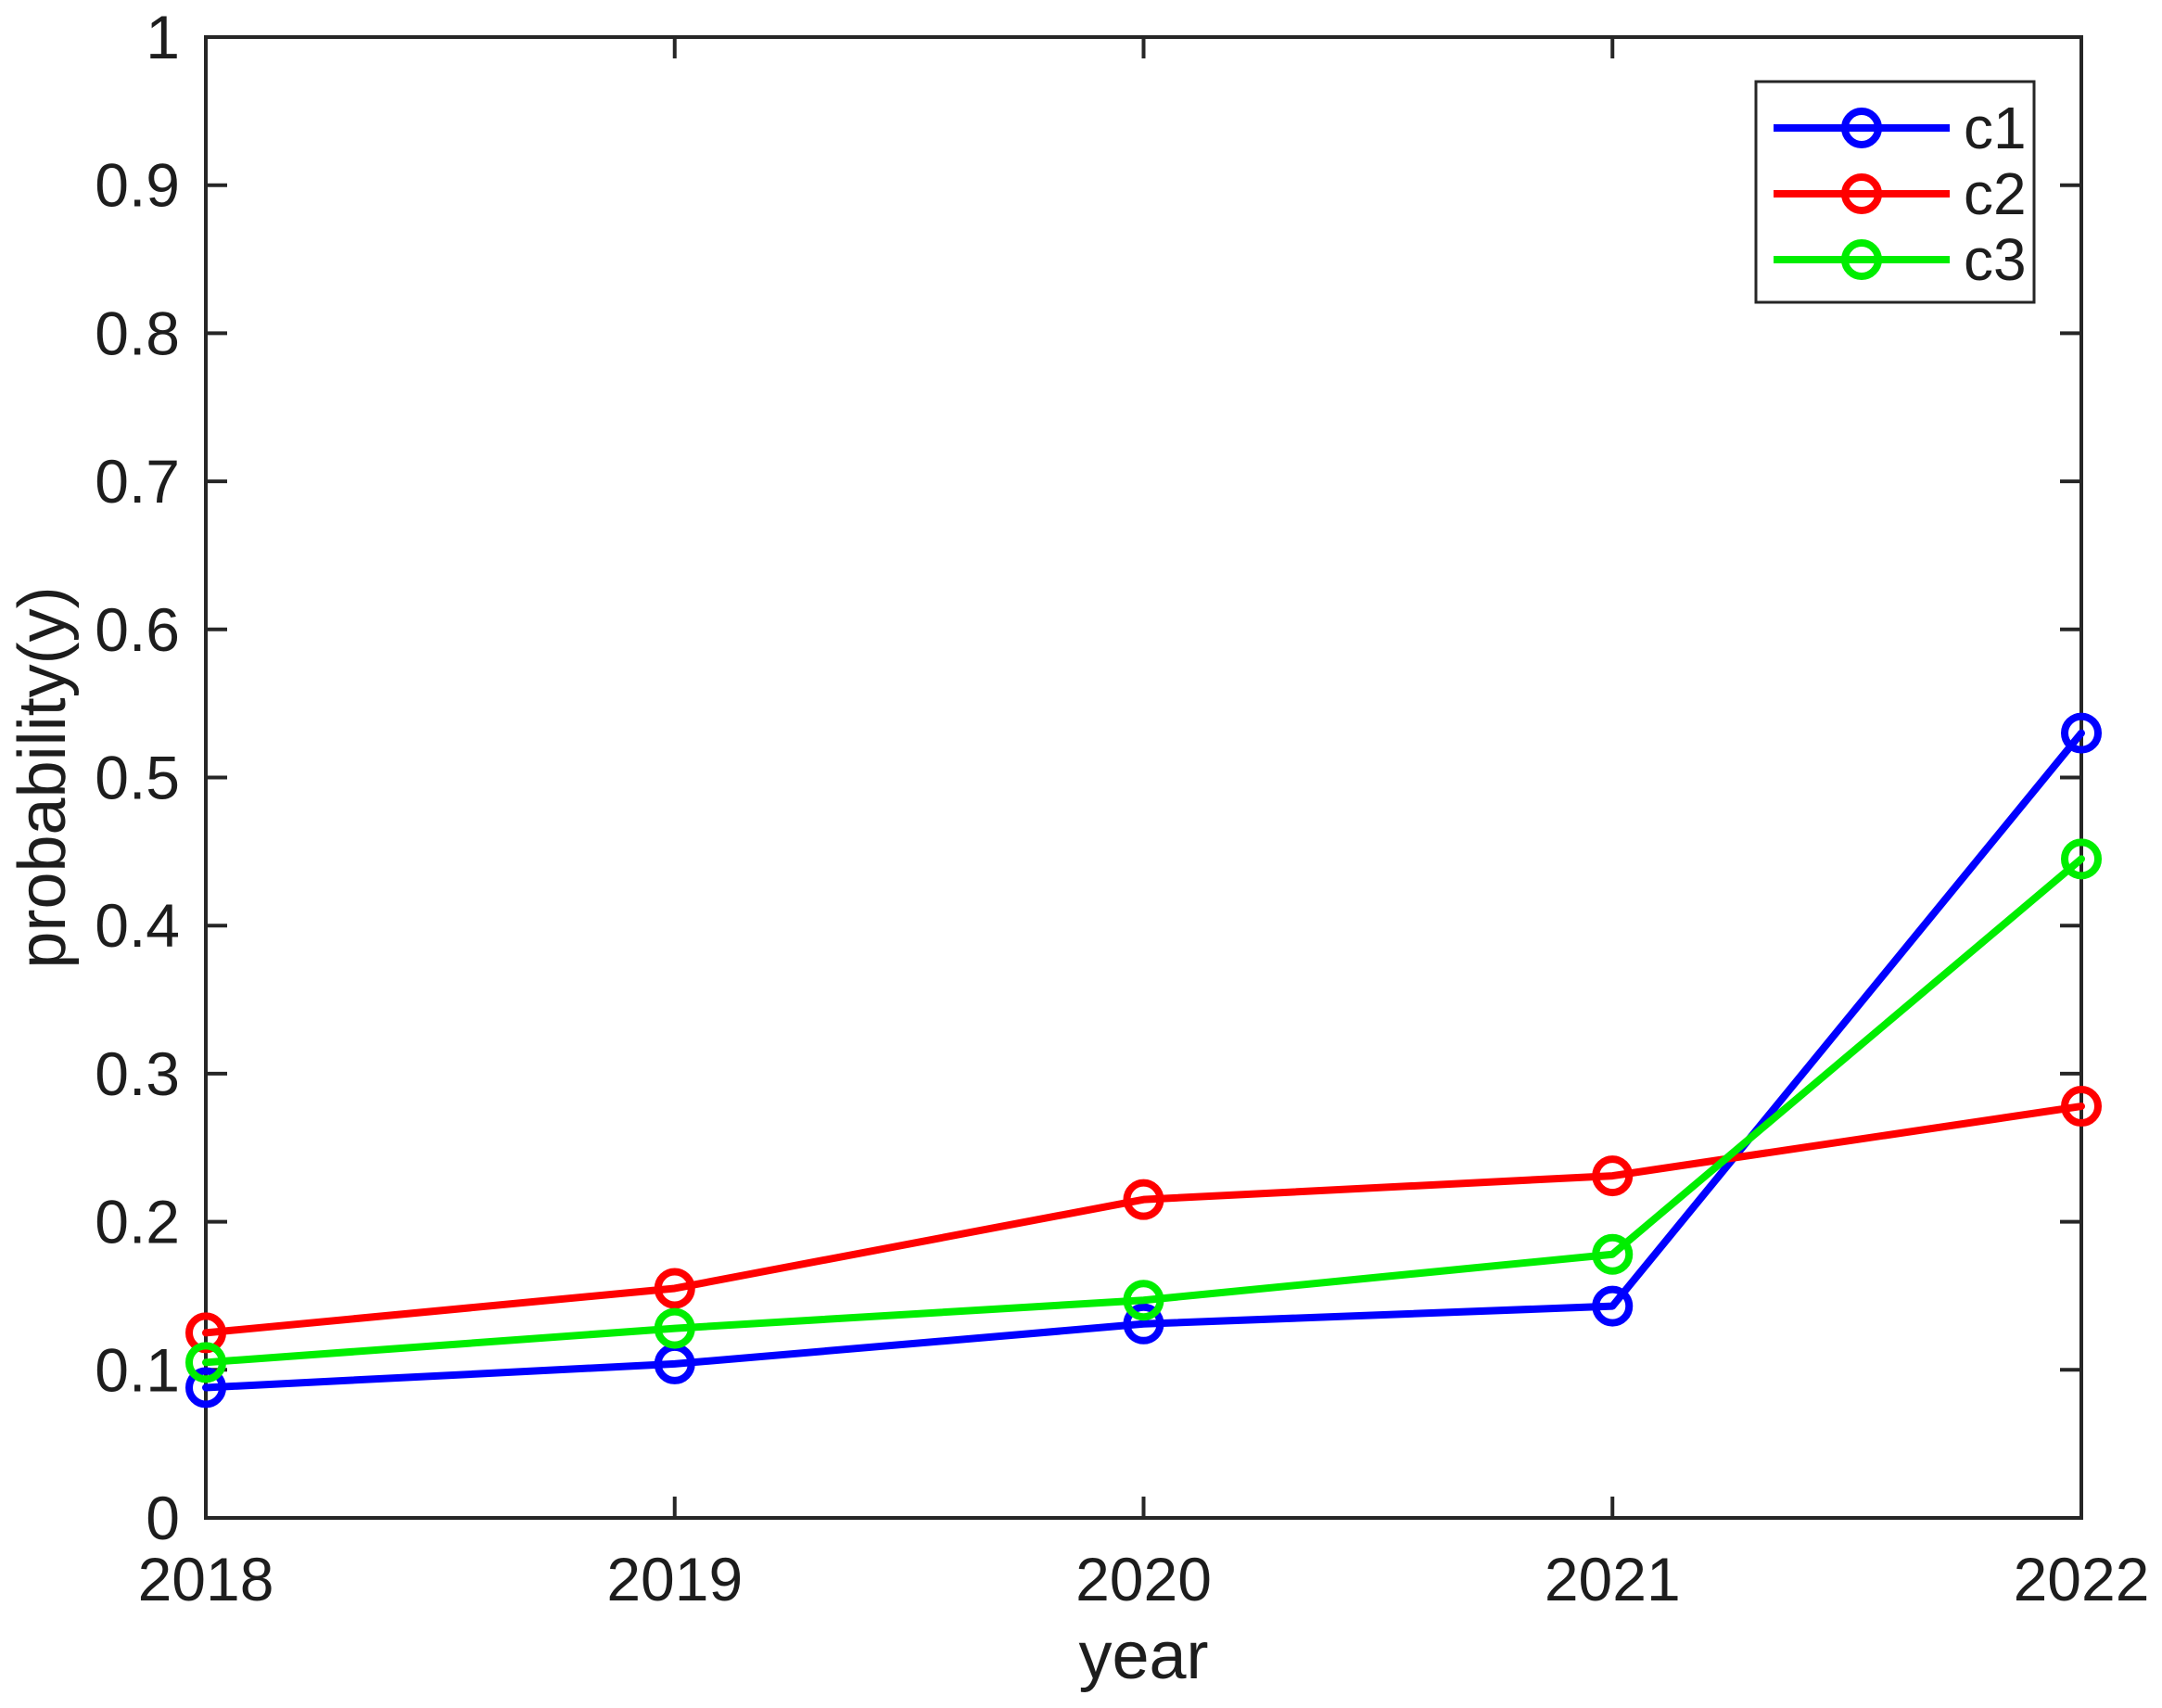 Image resolution: width=2162 pixels, height=1708 pixels. What do you see at coordinates (163, 1518) in the screenshot?
I see `y-tick-label: 0` at bounding box center [163, 1518].